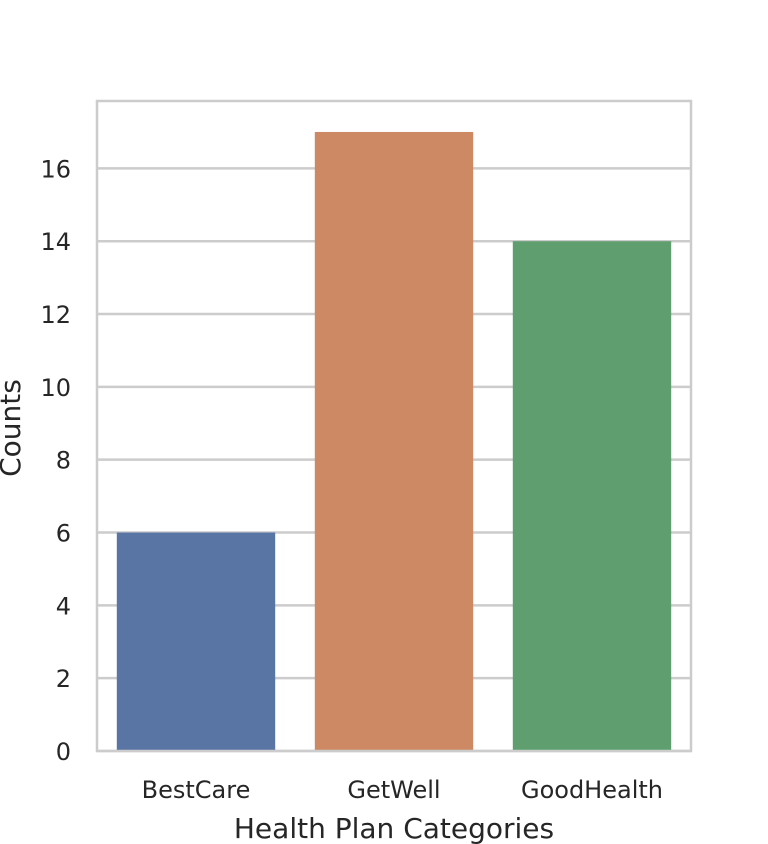 This screenshot has height=844, width=768. What do you see at coordinates (592, 496) in the screenshot?
I see `bar-goodhealth` at bounding box center [592, 496].